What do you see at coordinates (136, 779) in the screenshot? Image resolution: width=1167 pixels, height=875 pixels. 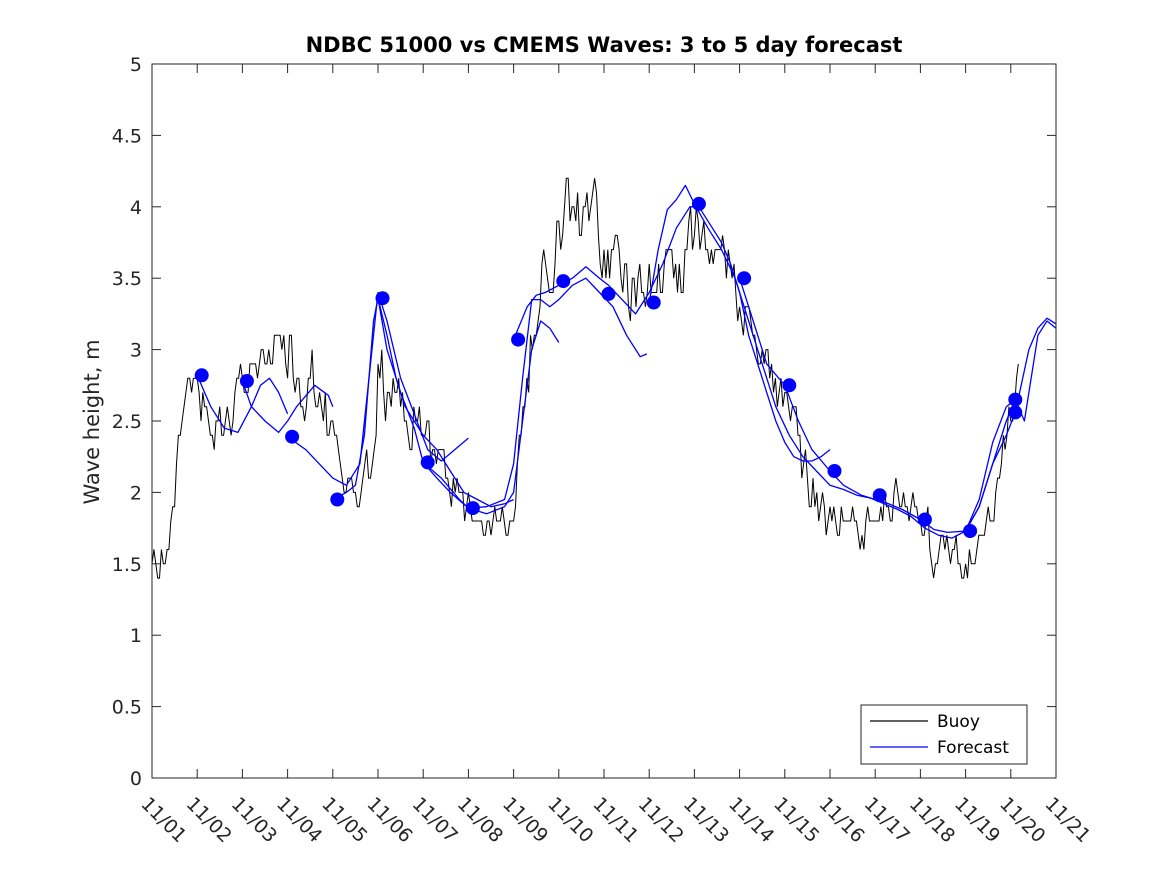 I see `y-tick-label: 0` at bounding box center [136, 779].